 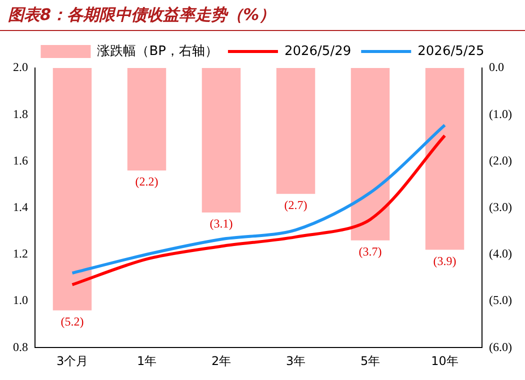 I want to click on data-label: (2.7), so click(x=296, y=205).